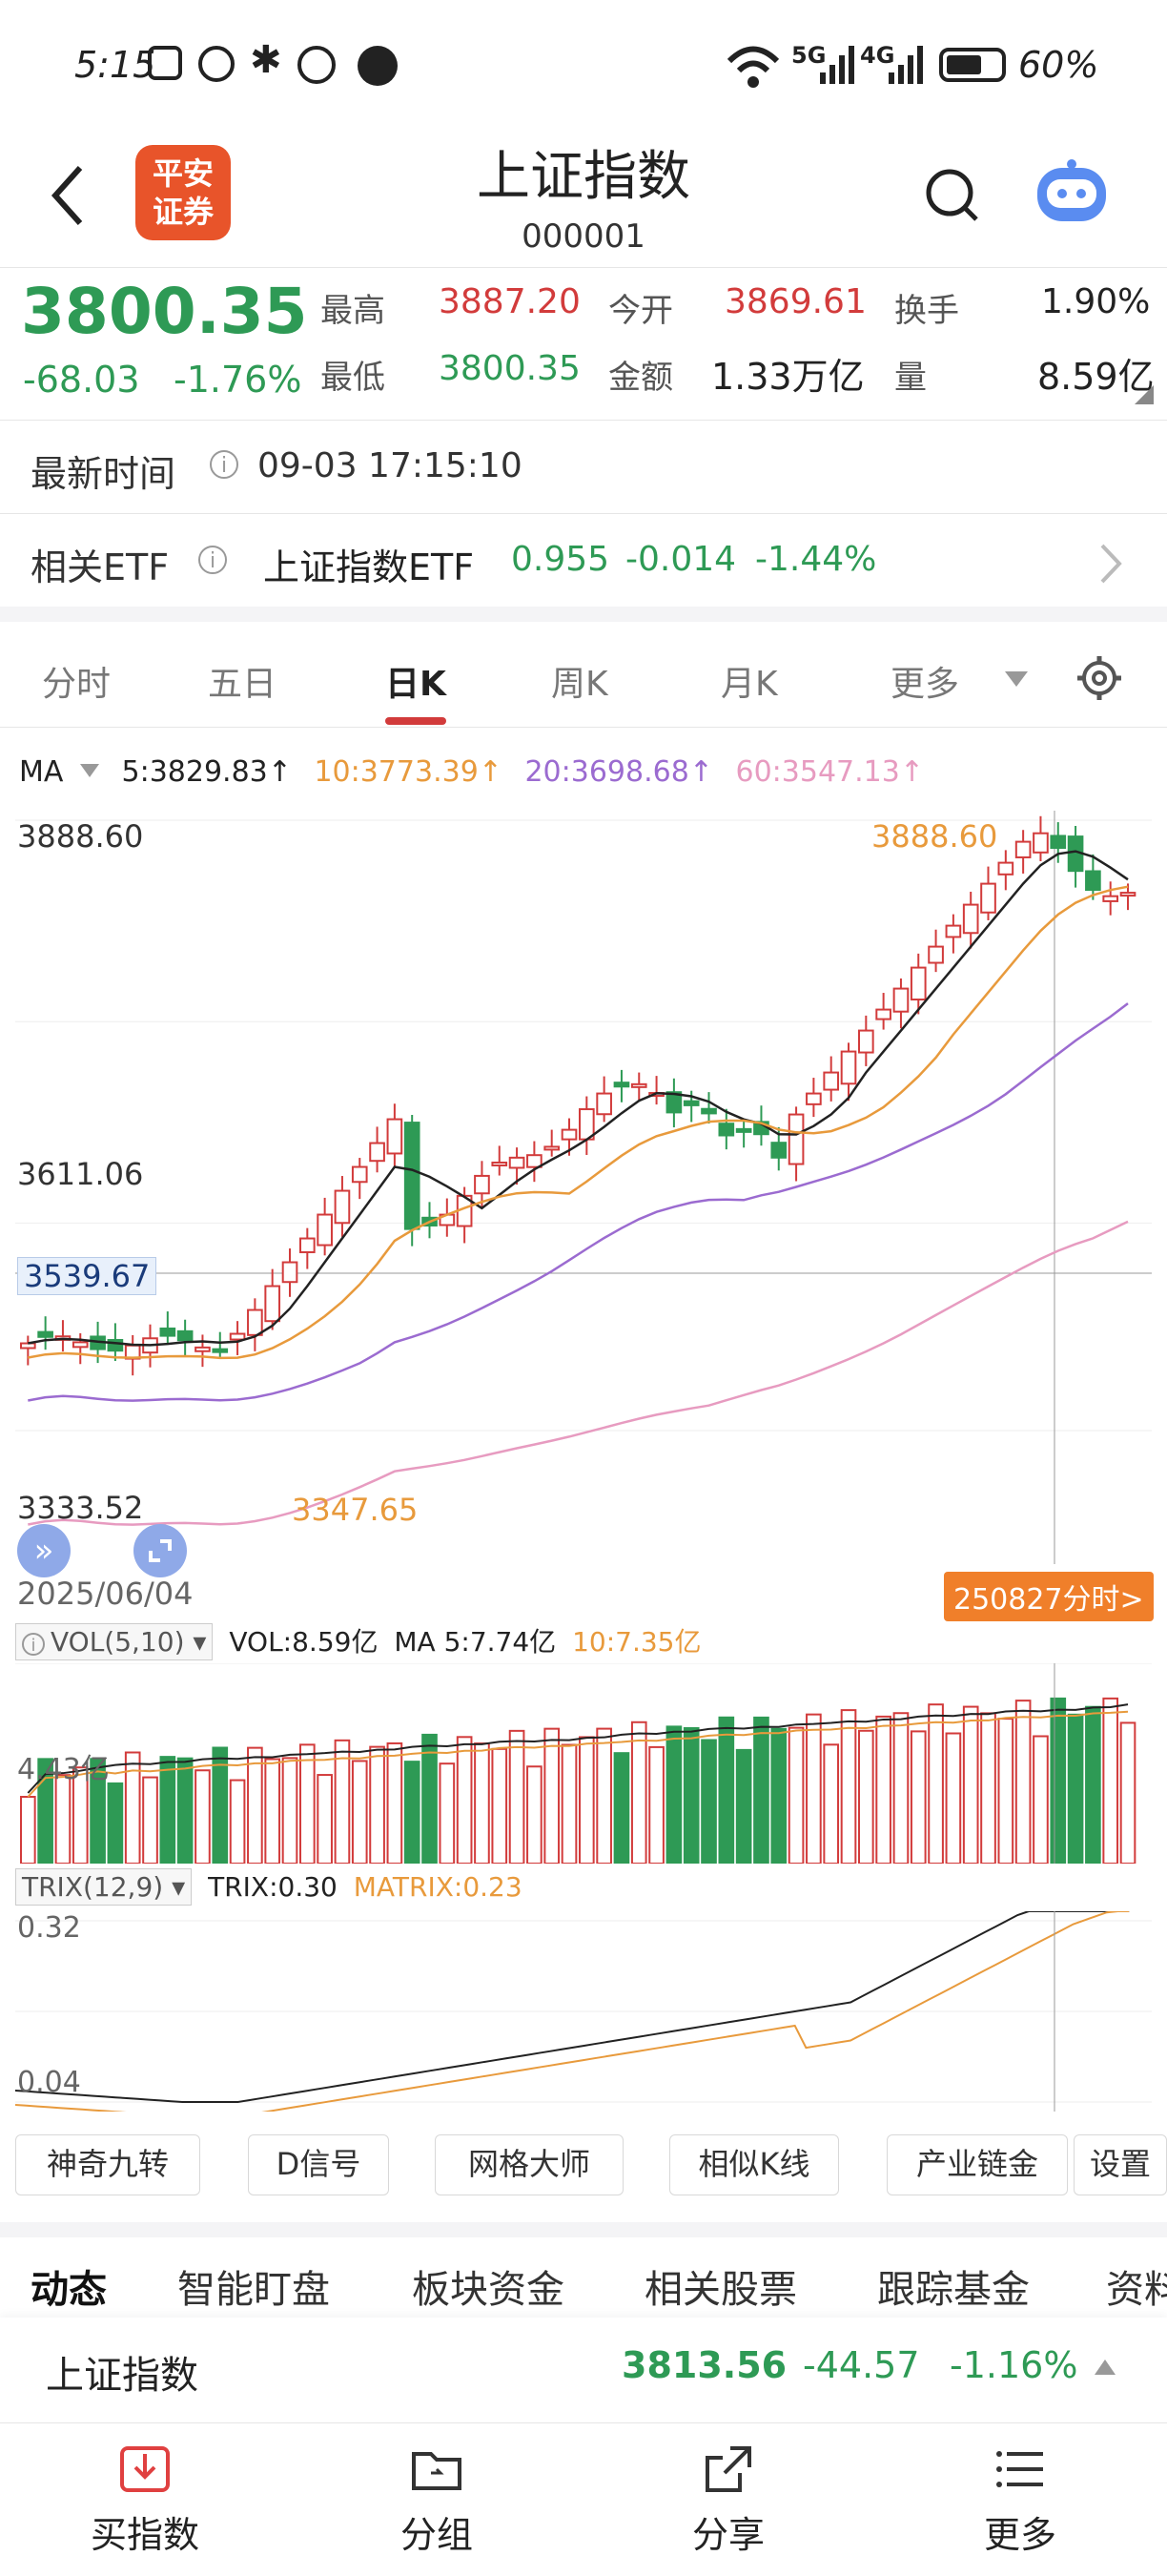 The width and height of the screenshot is (1167, 2576). I want to click on signal-4g-label: 4G, so click(877, 55).